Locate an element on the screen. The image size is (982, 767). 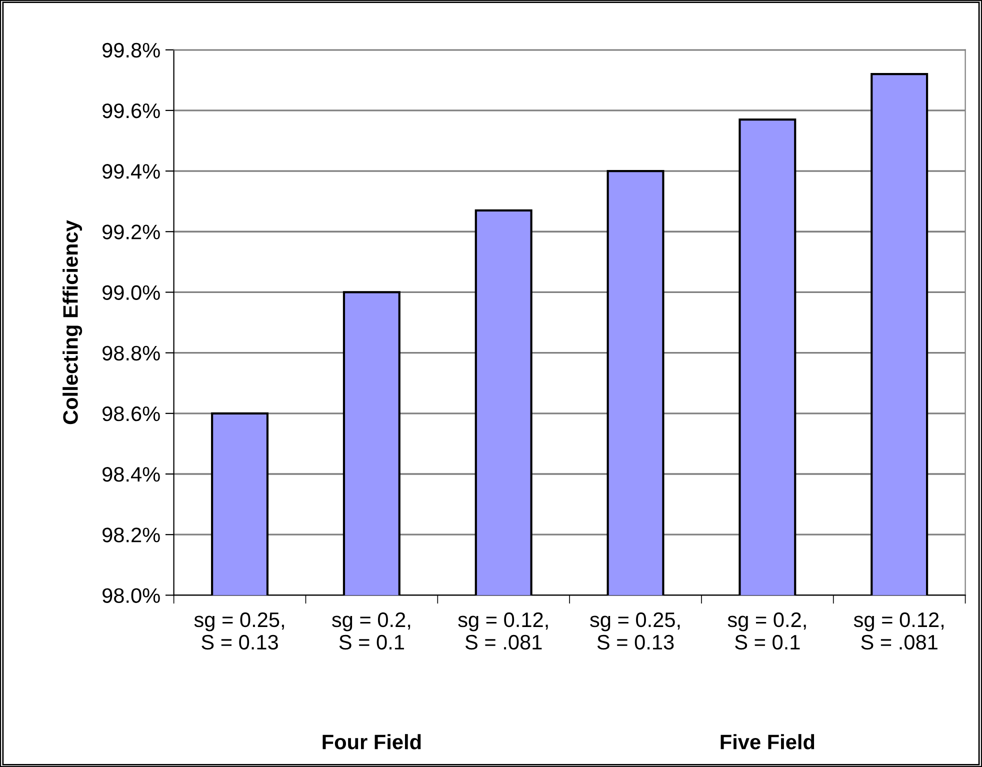
y-tick-label: 98.6% is located at coordinates (131, 414).